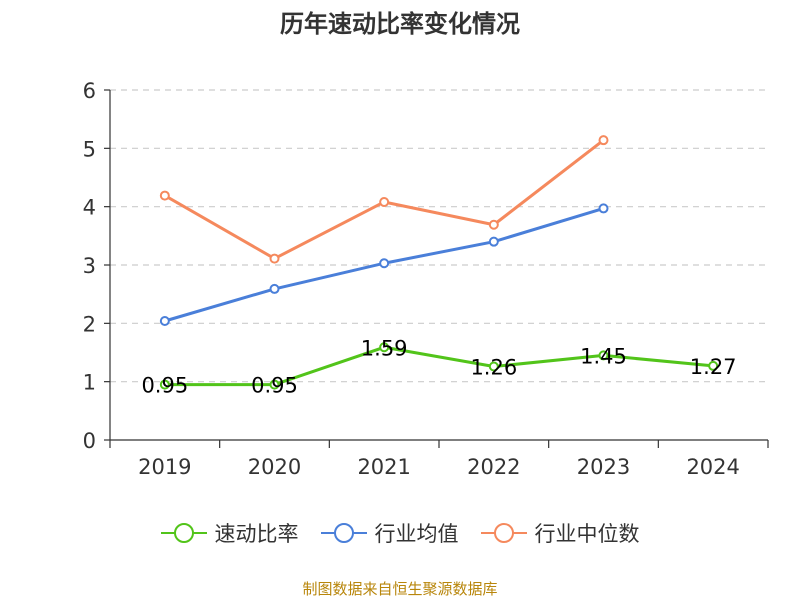  I want to click on data-label: 1.27, so click(713, 367).